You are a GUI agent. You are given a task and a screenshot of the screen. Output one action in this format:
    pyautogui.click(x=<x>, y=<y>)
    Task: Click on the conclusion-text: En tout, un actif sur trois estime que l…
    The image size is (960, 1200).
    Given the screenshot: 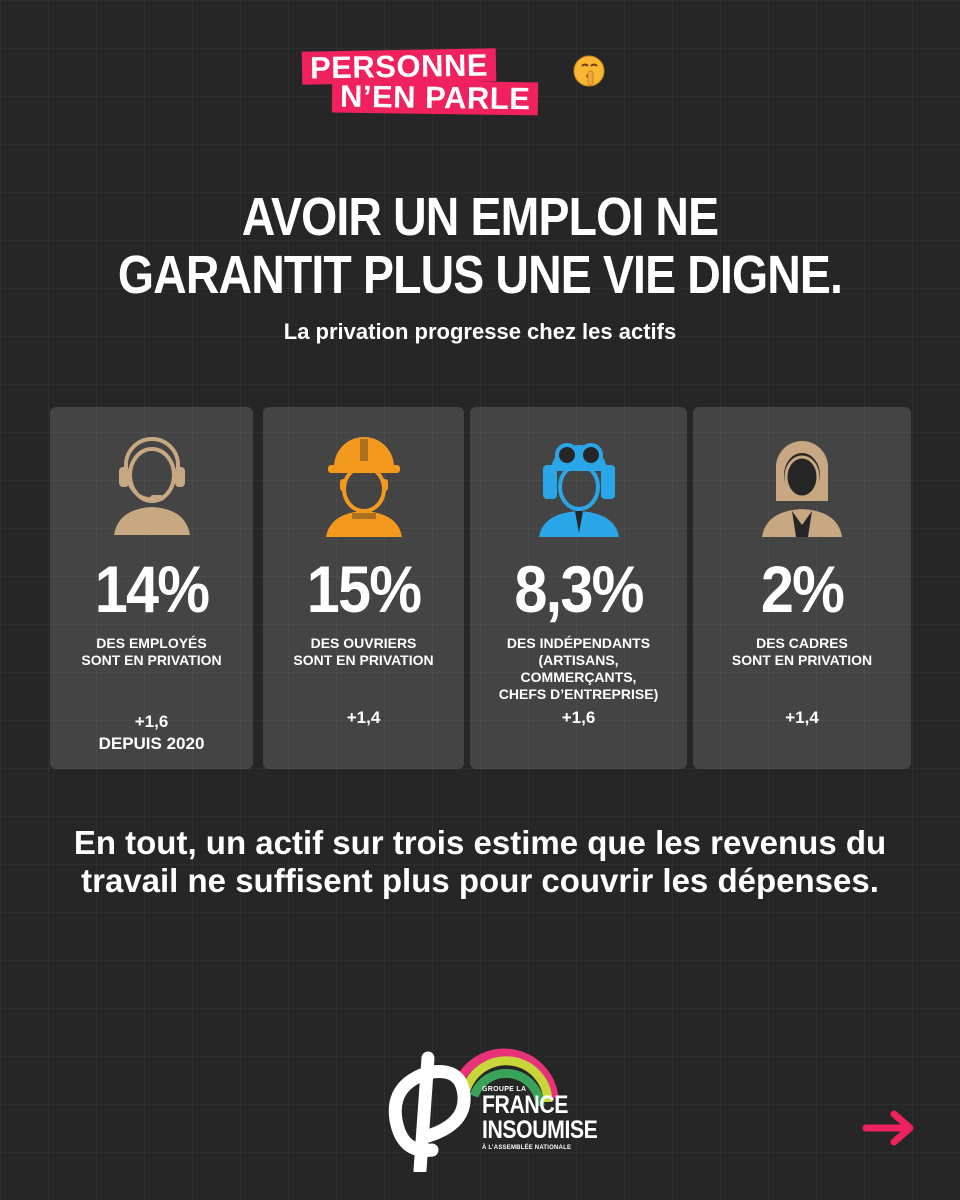 What is the action you would take?
    pyautogui.click(x=480, y=861)
    